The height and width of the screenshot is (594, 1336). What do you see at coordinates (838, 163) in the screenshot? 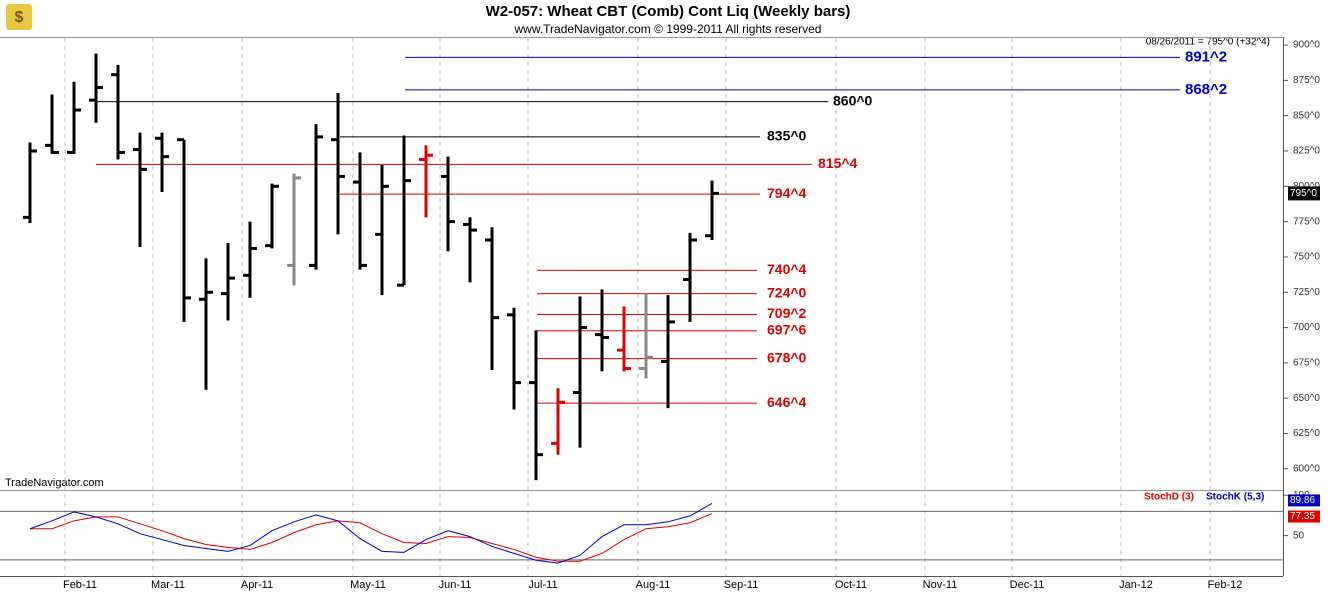
I see `level-label: 815^4` at bounding box center [838, 163].